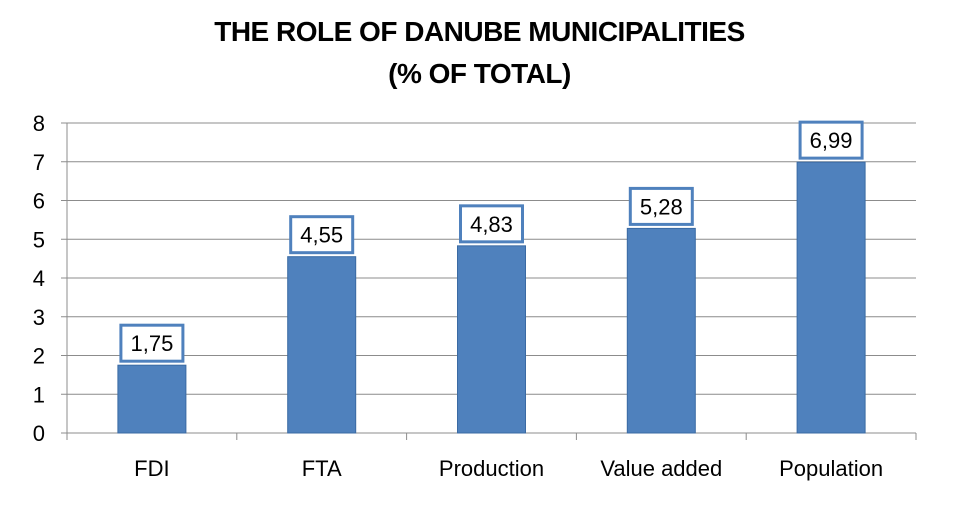 This screenshot has height=510, width=959. What do you see at coordinates (39, 201) in the screenshot?
I see `y-tick-label: 6` at bounding box center [39, 201].